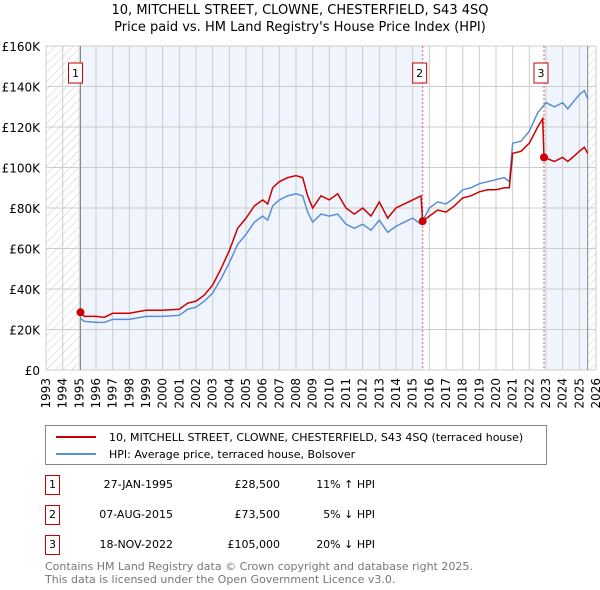  I want to click on y-tick-label: £40K, so click(25, 290).